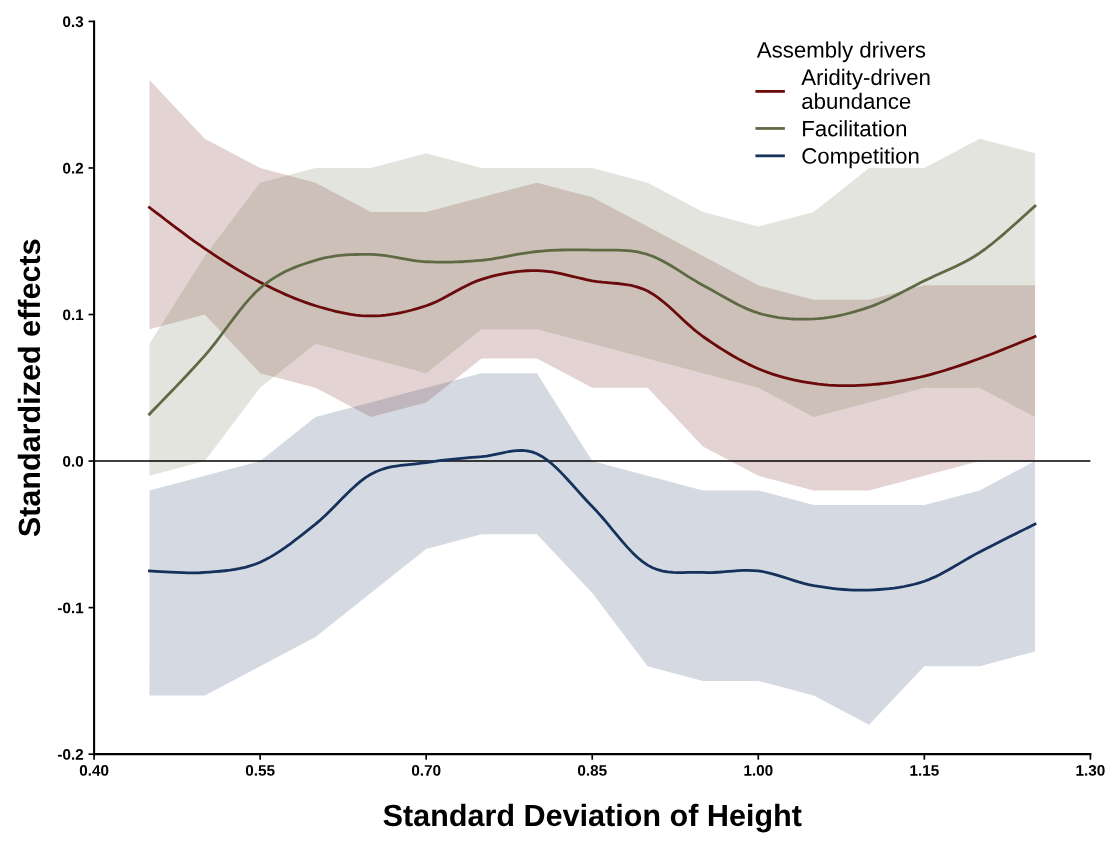 This screenshot has height=857, width=1107. What do you see at coordinates (94, 770) in the screenshot?
I see `x-tick-label: 0.40` at bounding box center [94, 770].